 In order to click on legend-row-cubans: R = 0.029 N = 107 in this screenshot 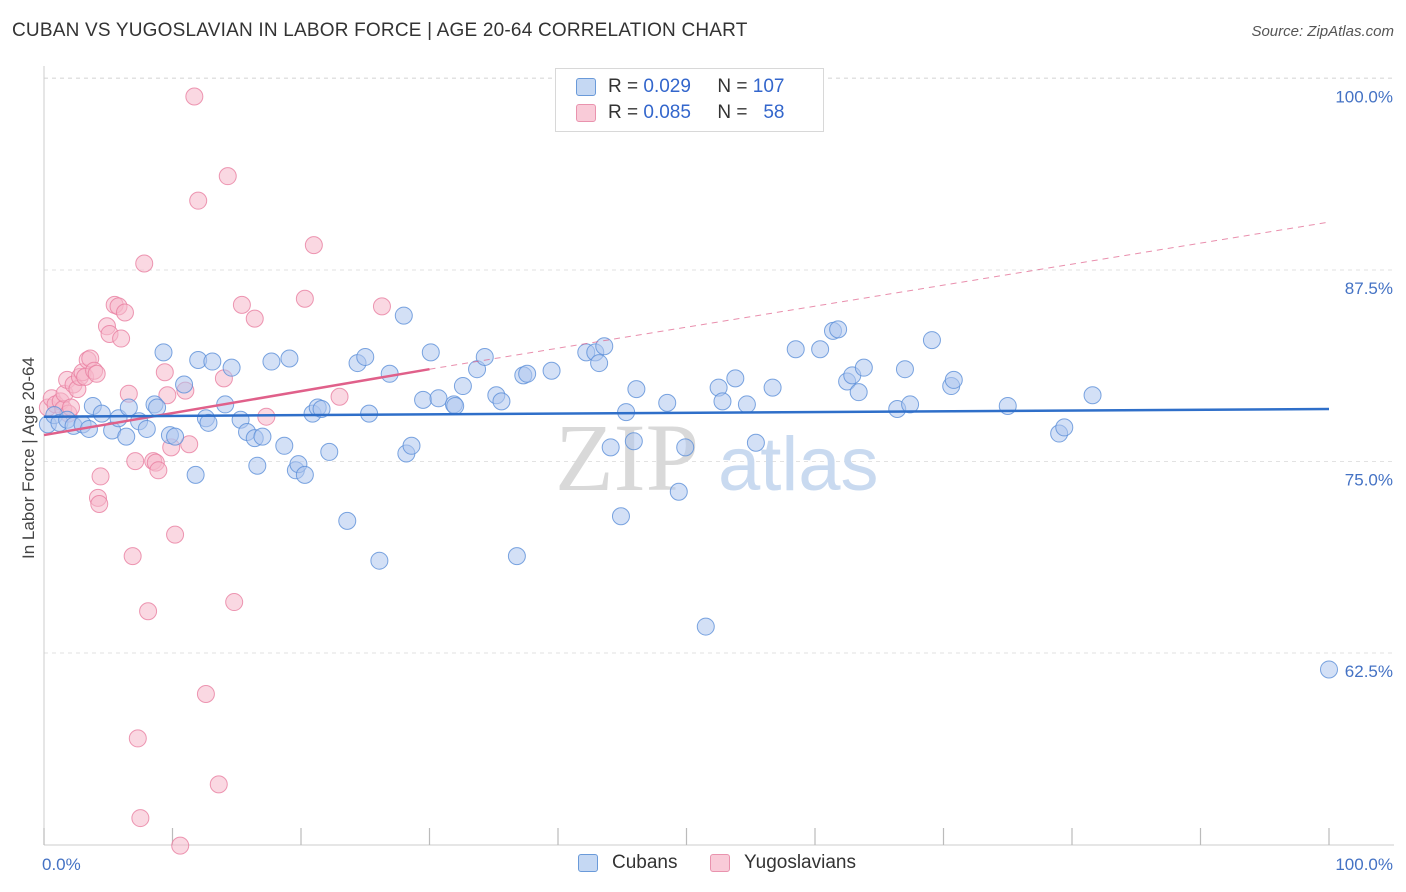, I will do `click(680, 87)`.